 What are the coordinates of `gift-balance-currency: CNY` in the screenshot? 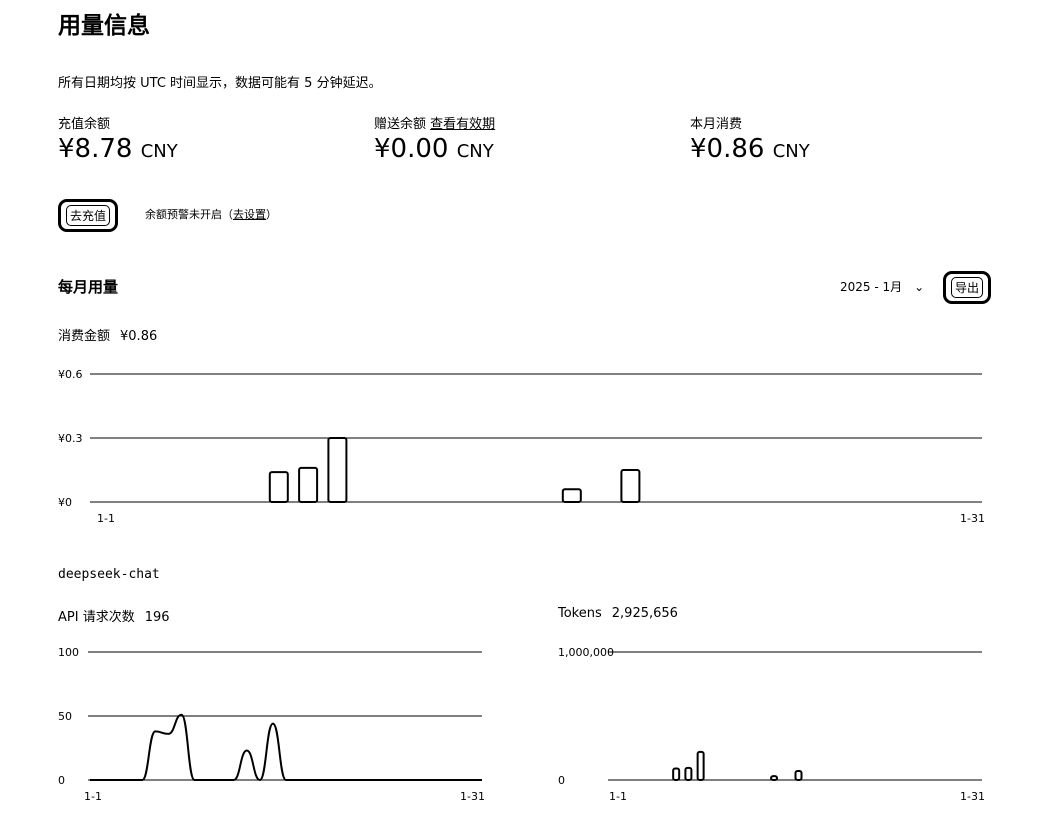 It's located at (475, 151).